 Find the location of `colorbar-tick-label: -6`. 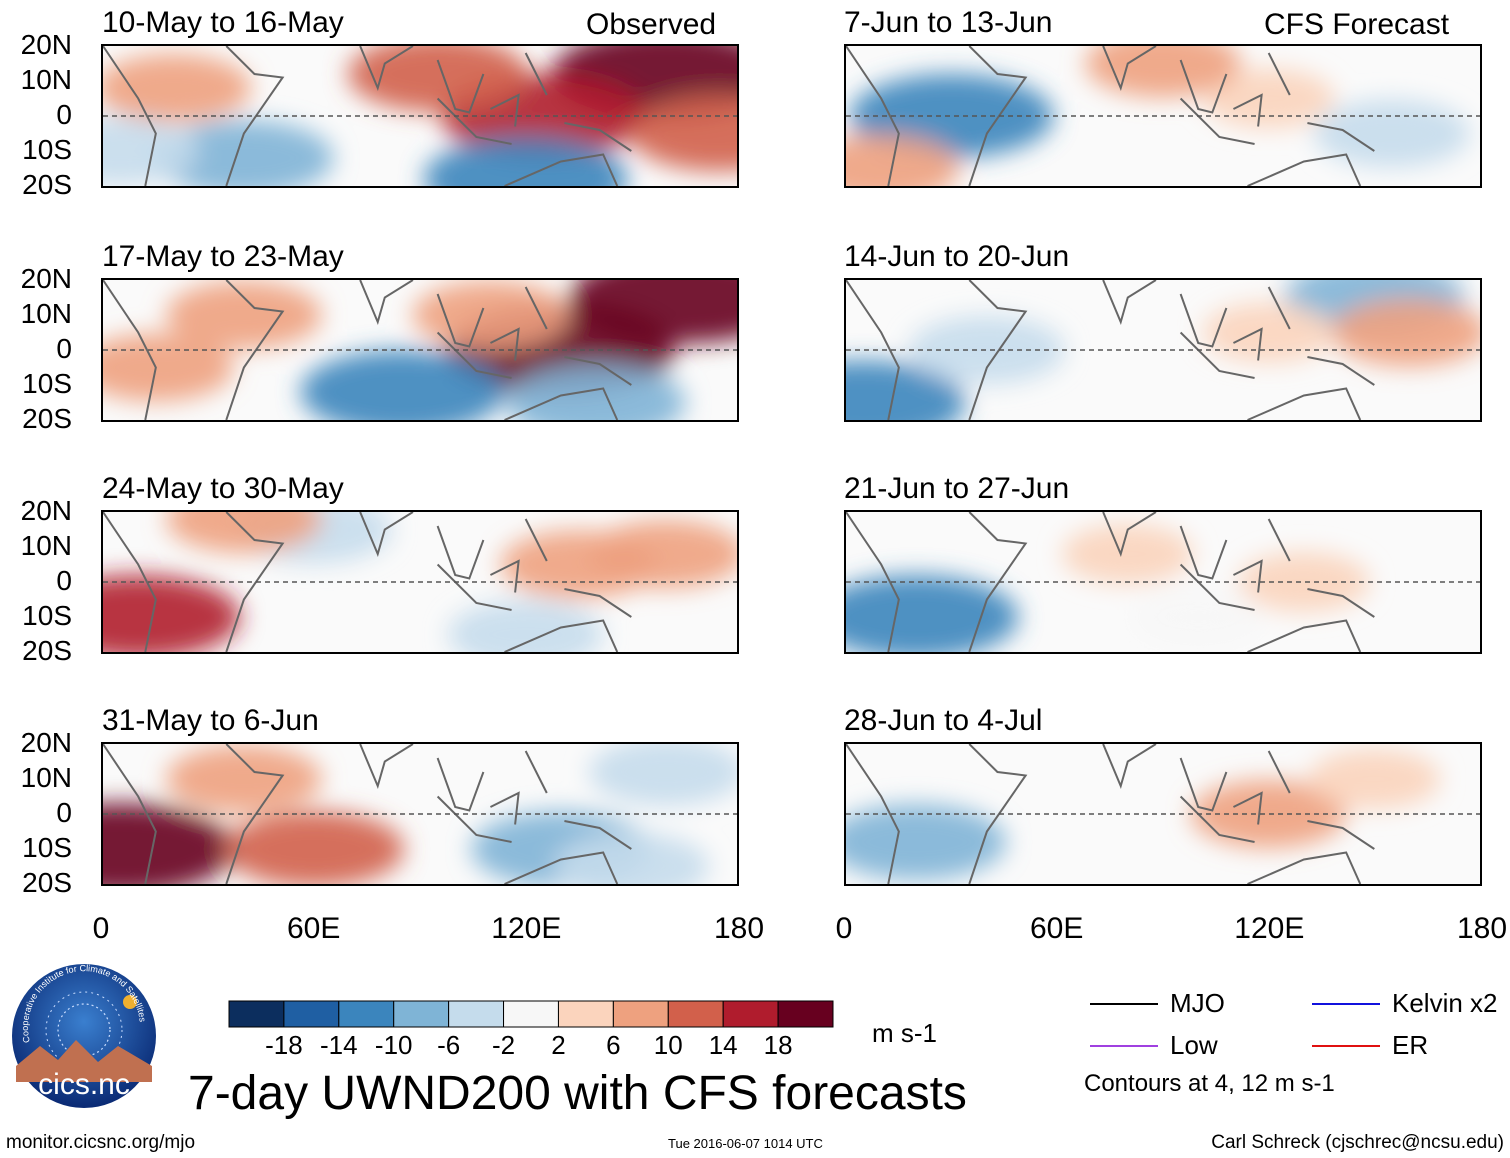

colorbar-tick-label: -6 is located at coordinates (449, 1045).